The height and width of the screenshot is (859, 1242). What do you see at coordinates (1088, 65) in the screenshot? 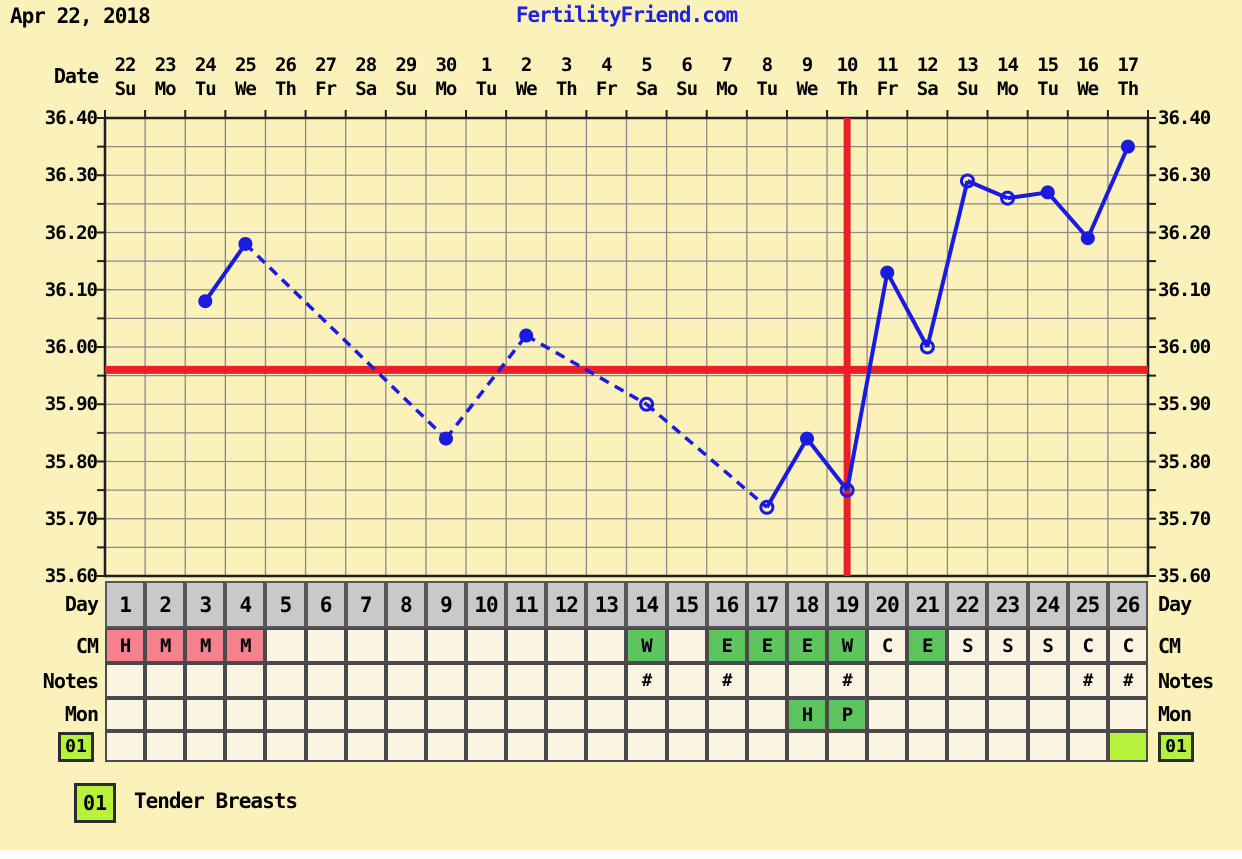
I see `date-cell: 16` at bounding box center [1088, 65].